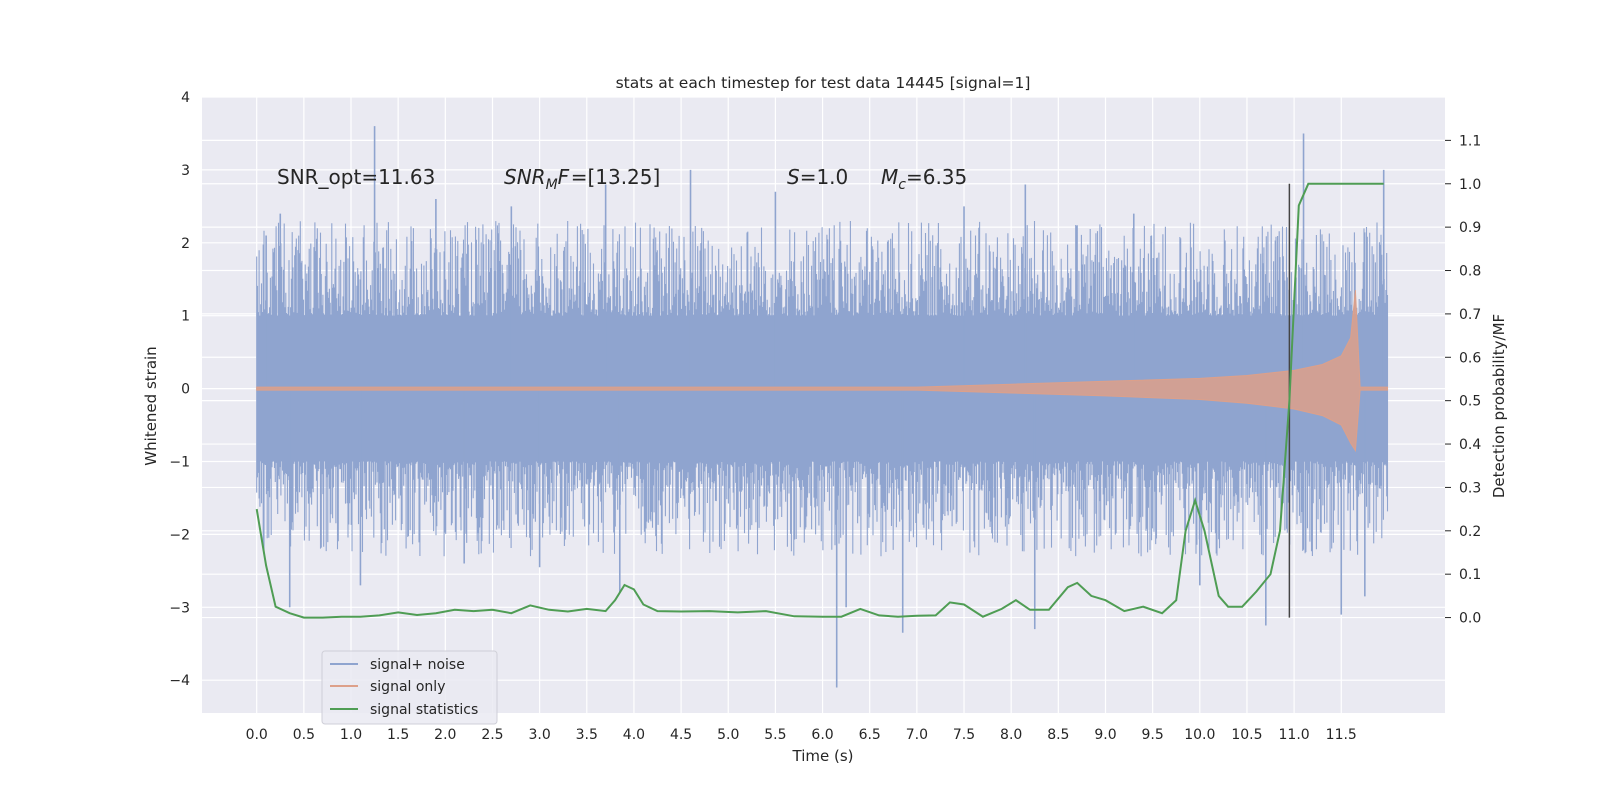 This screenshot has width=1600, height=805. What do you see at coordinates (351, 735) in the screenshot?
I see `x-tick-label: 1.0` at bounding box center [351, 735].